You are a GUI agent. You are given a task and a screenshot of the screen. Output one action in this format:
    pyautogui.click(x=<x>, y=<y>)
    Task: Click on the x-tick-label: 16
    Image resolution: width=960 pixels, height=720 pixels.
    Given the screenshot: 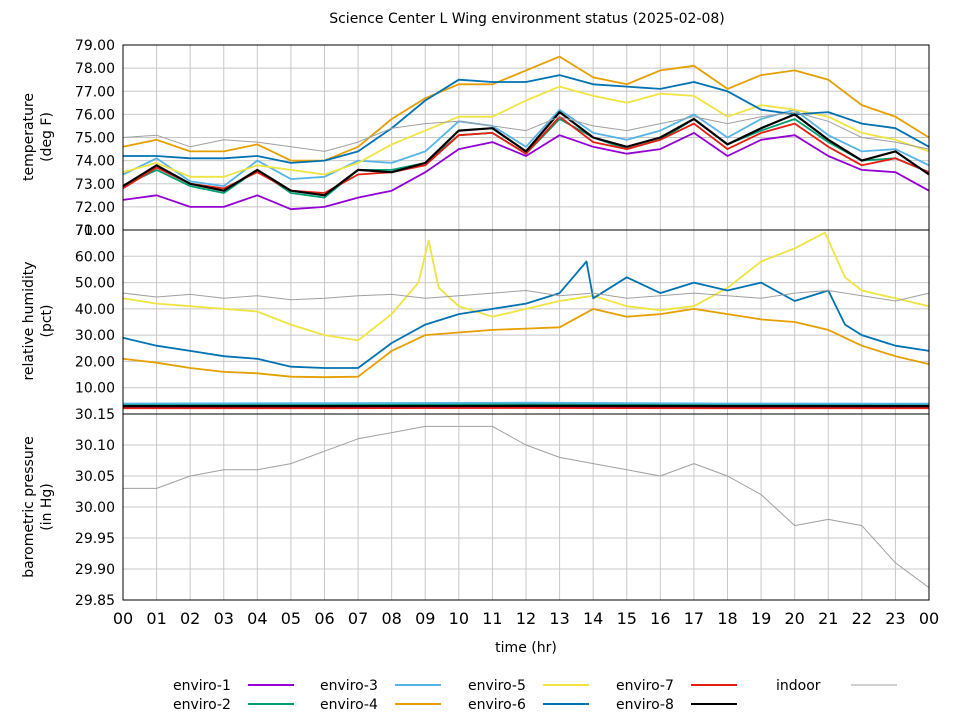 What is the action you would take?
    pyautogui.click(x=660, y=618)
    